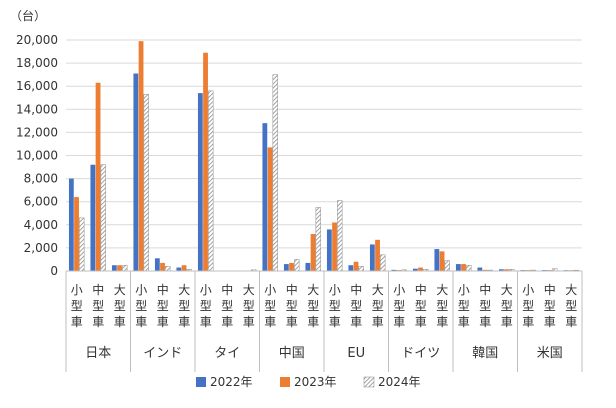  I want to click on x-group-label: タイ, so click(227, 353).